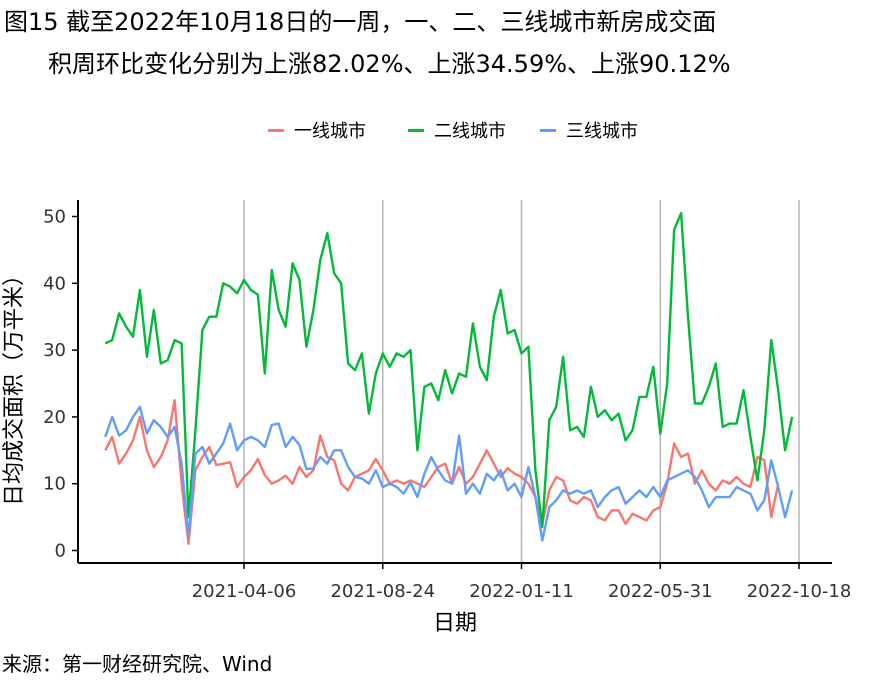  Describe the element at coordinates (137, 664) in the screenshot. I see `source-note: 来源：第一财经研究院、Wind` at that location.